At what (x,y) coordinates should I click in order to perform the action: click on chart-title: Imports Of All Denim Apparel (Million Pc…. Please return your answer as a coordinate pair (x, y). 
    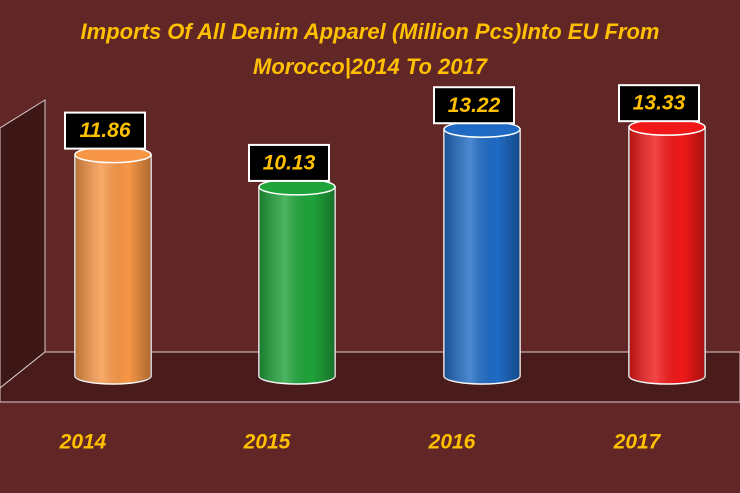
    Looking at the image, I should click on (370, 31).